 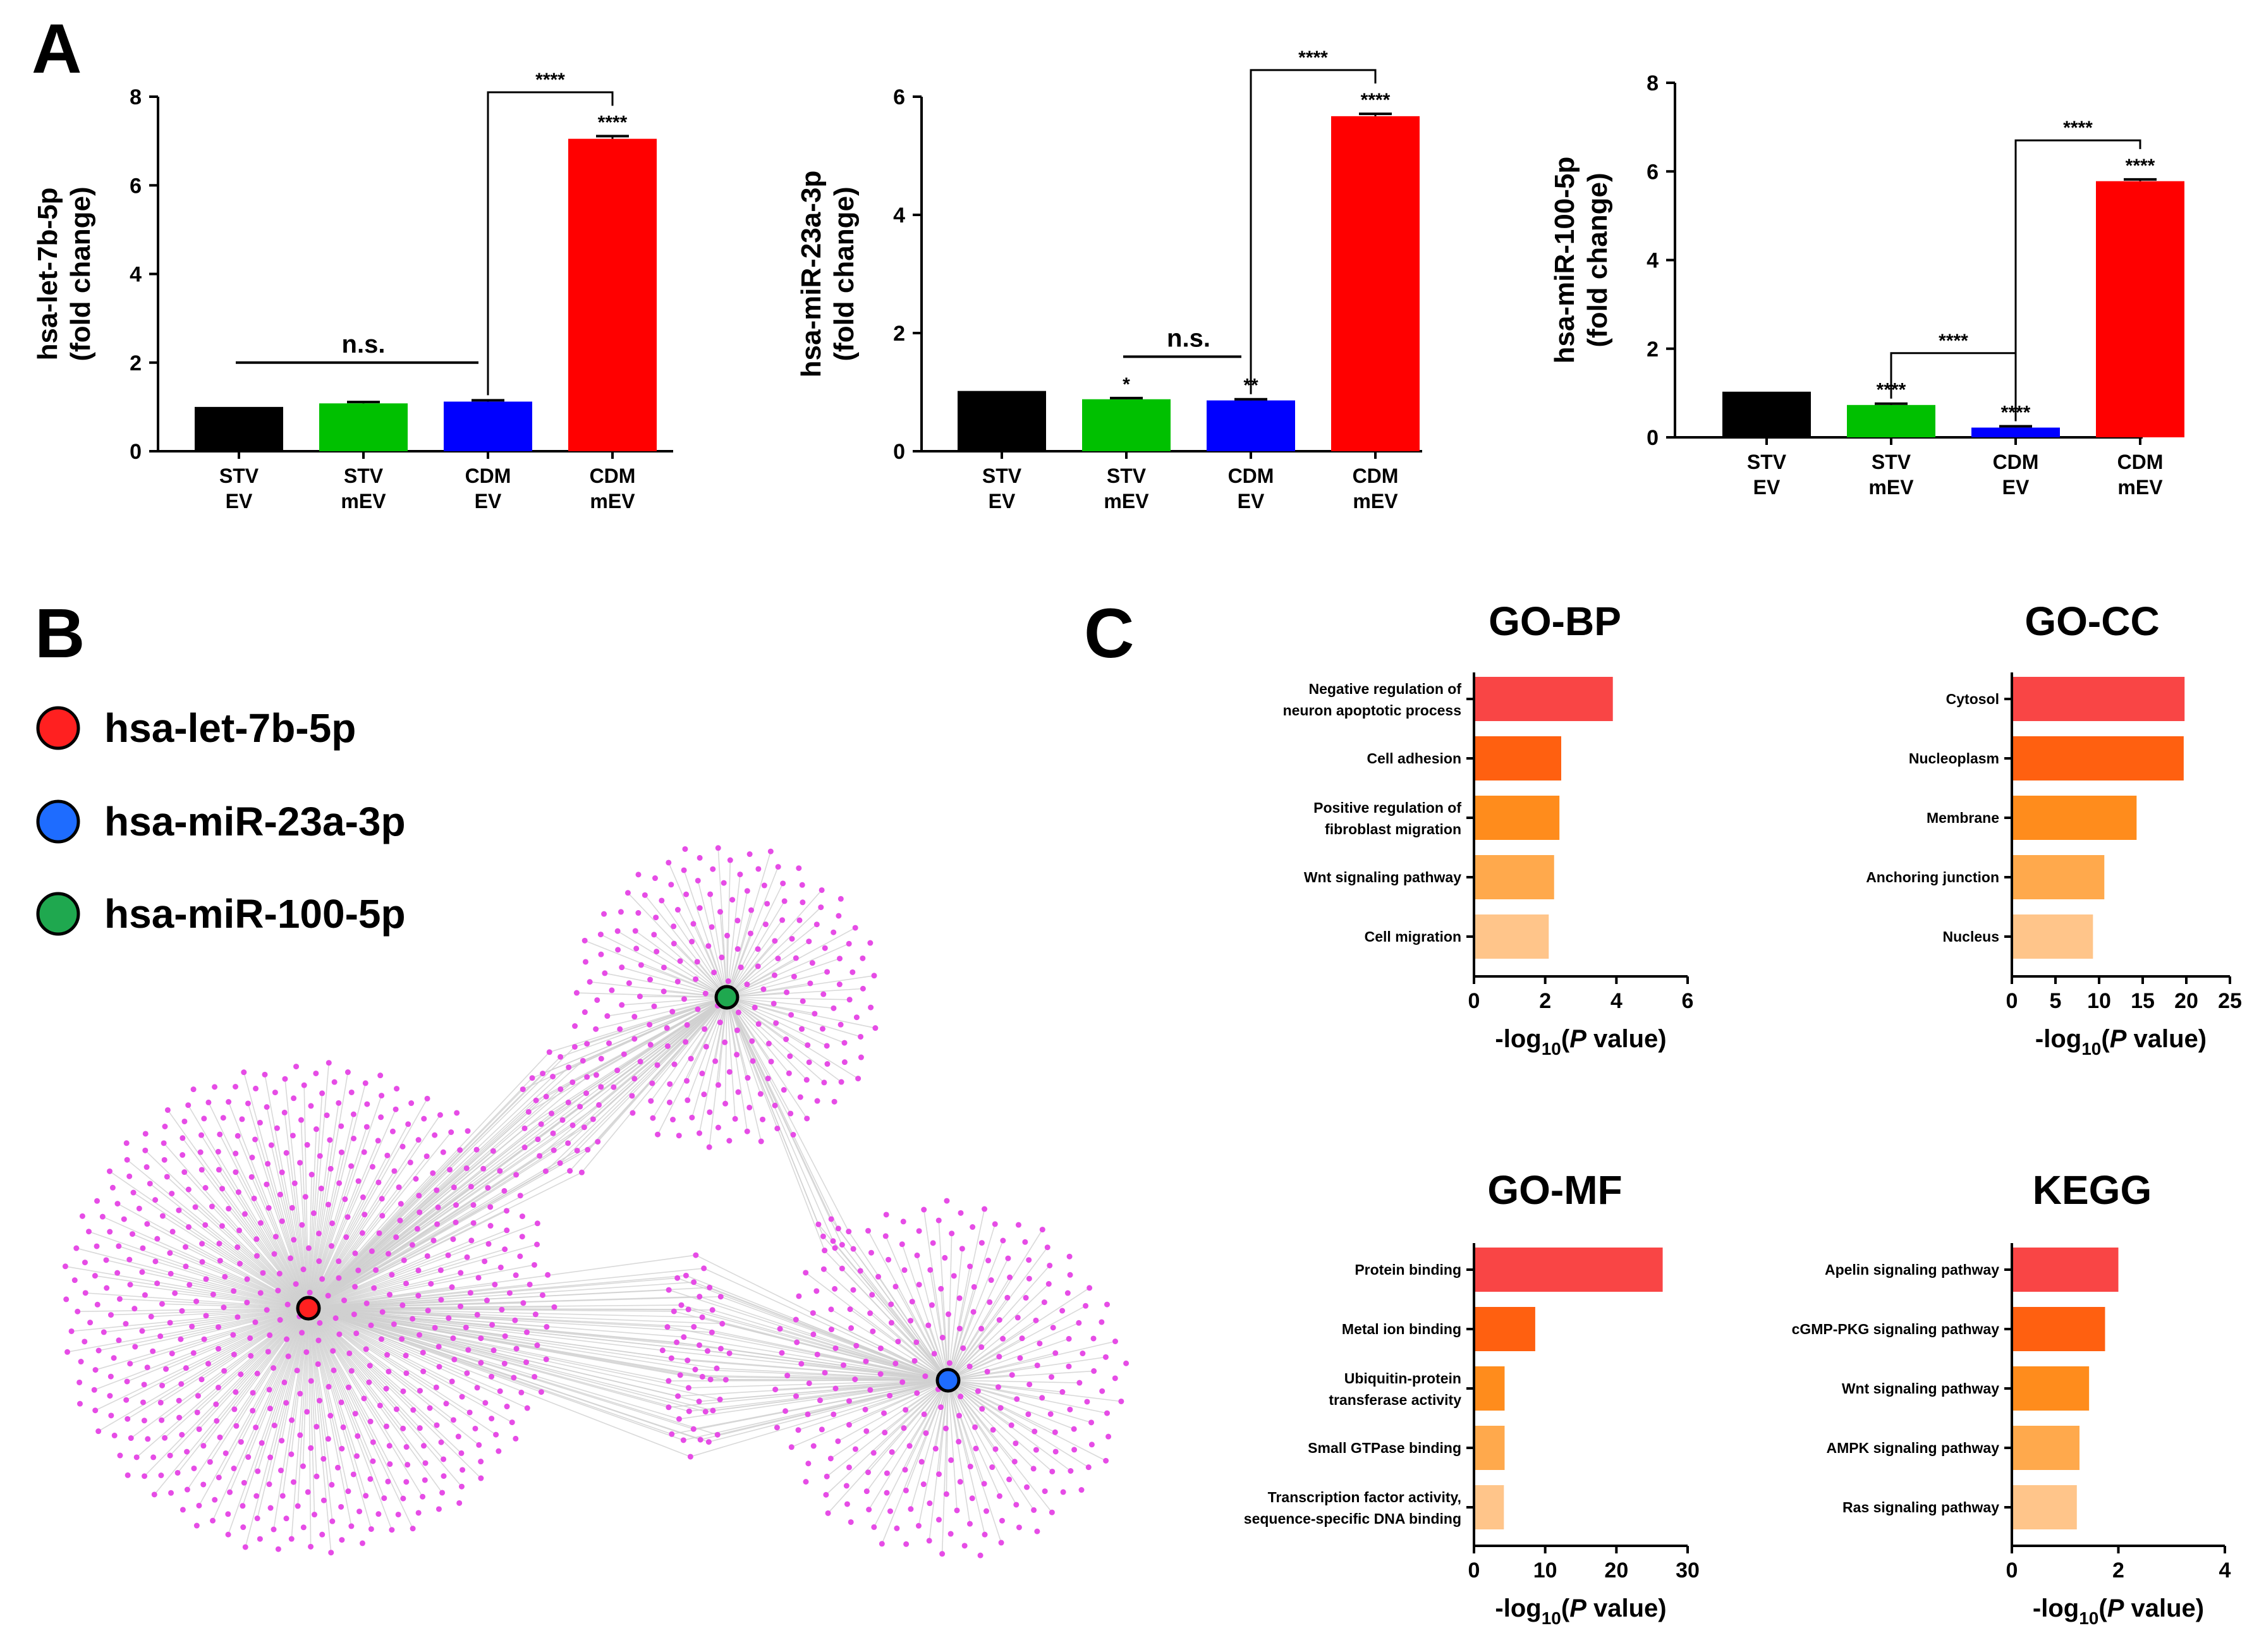 What do you see at coordinates (1653, 172) in the screenshot?
I see `y-tick-label: 6` at bounding box center [1653, 172].